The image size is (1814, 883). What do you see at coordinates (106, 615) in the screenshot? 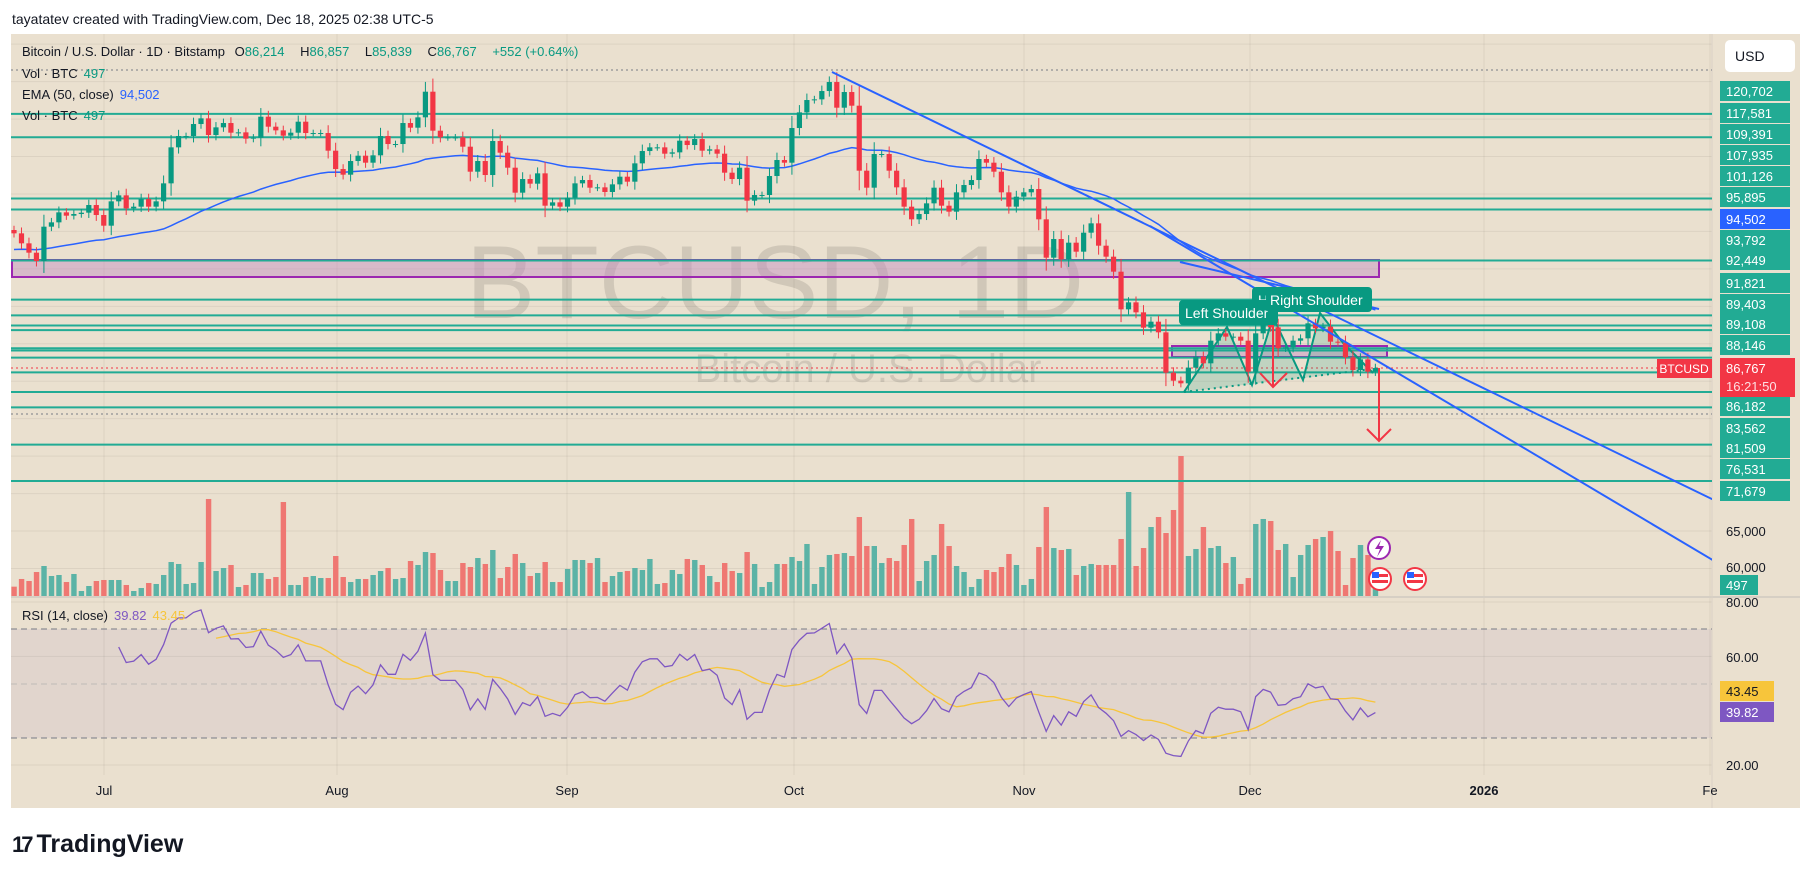
I see `legend-rsi: RSI (14, close) 39.82 43.45` at bounding box center [106, 615].